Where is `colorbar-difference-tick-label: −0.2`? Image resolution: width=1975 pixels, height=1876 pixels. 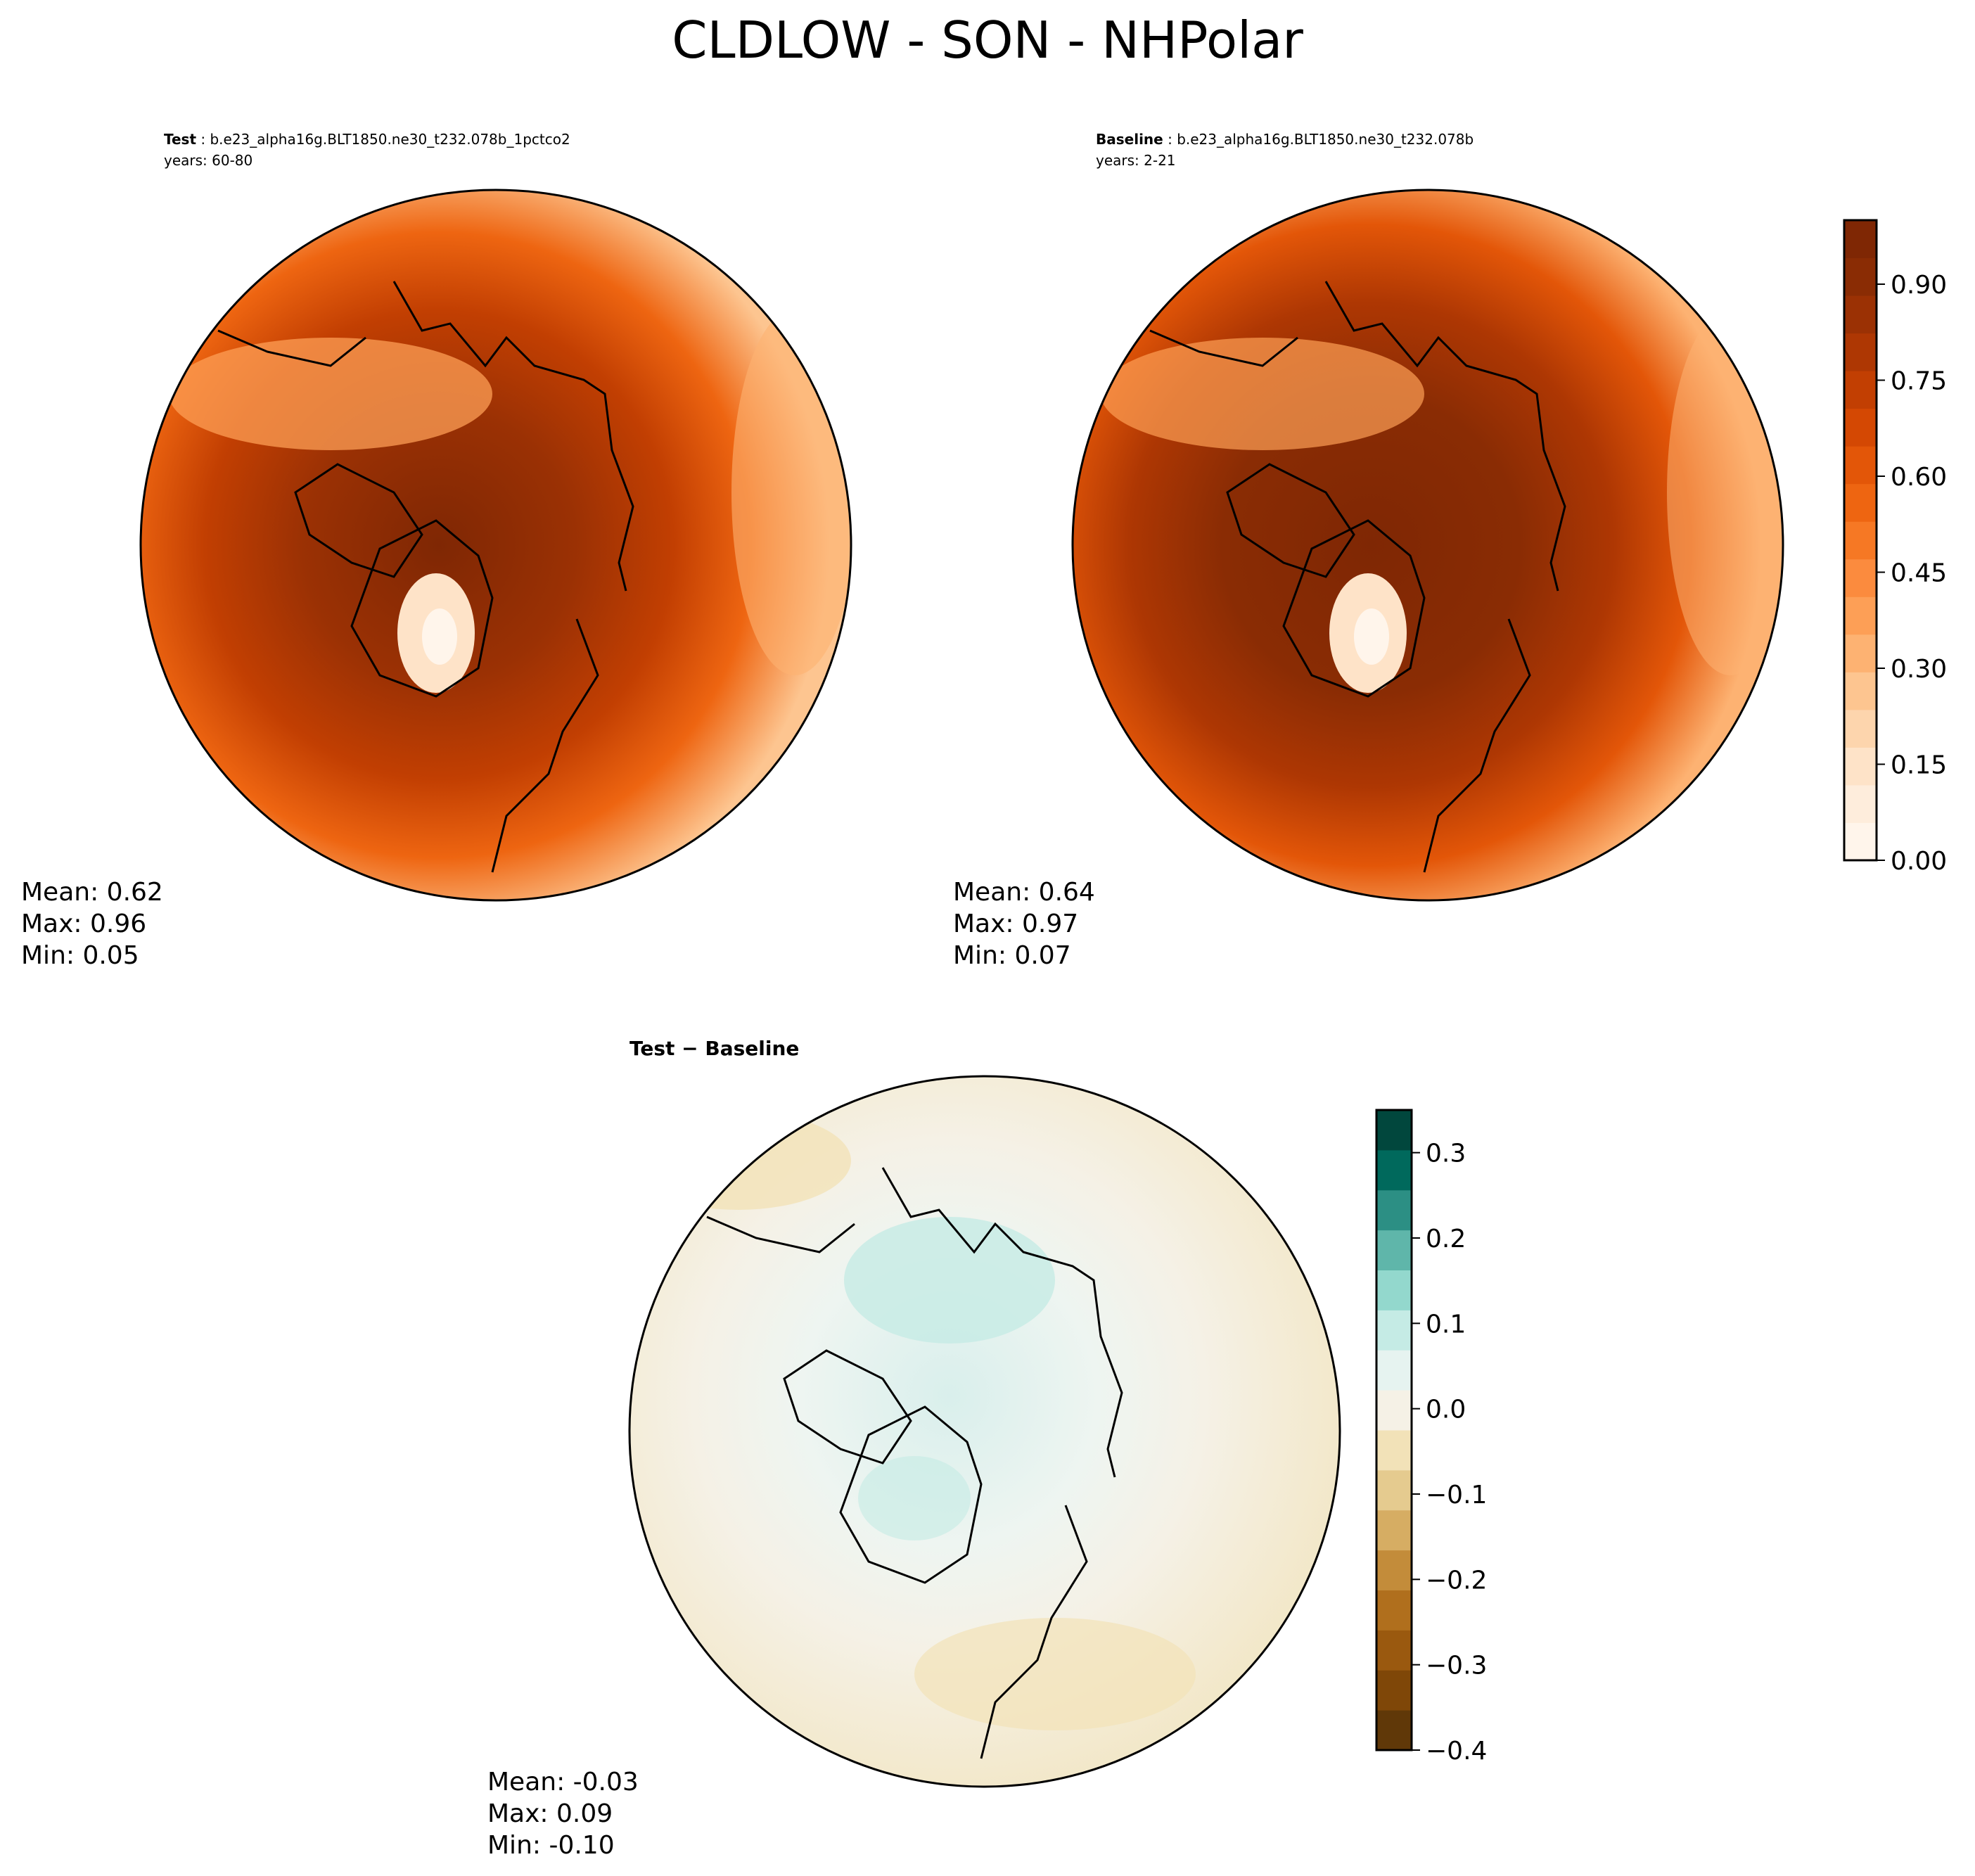
colorbar-difference-tick-label: −0.2 is located at coordinates (1456, 1580).